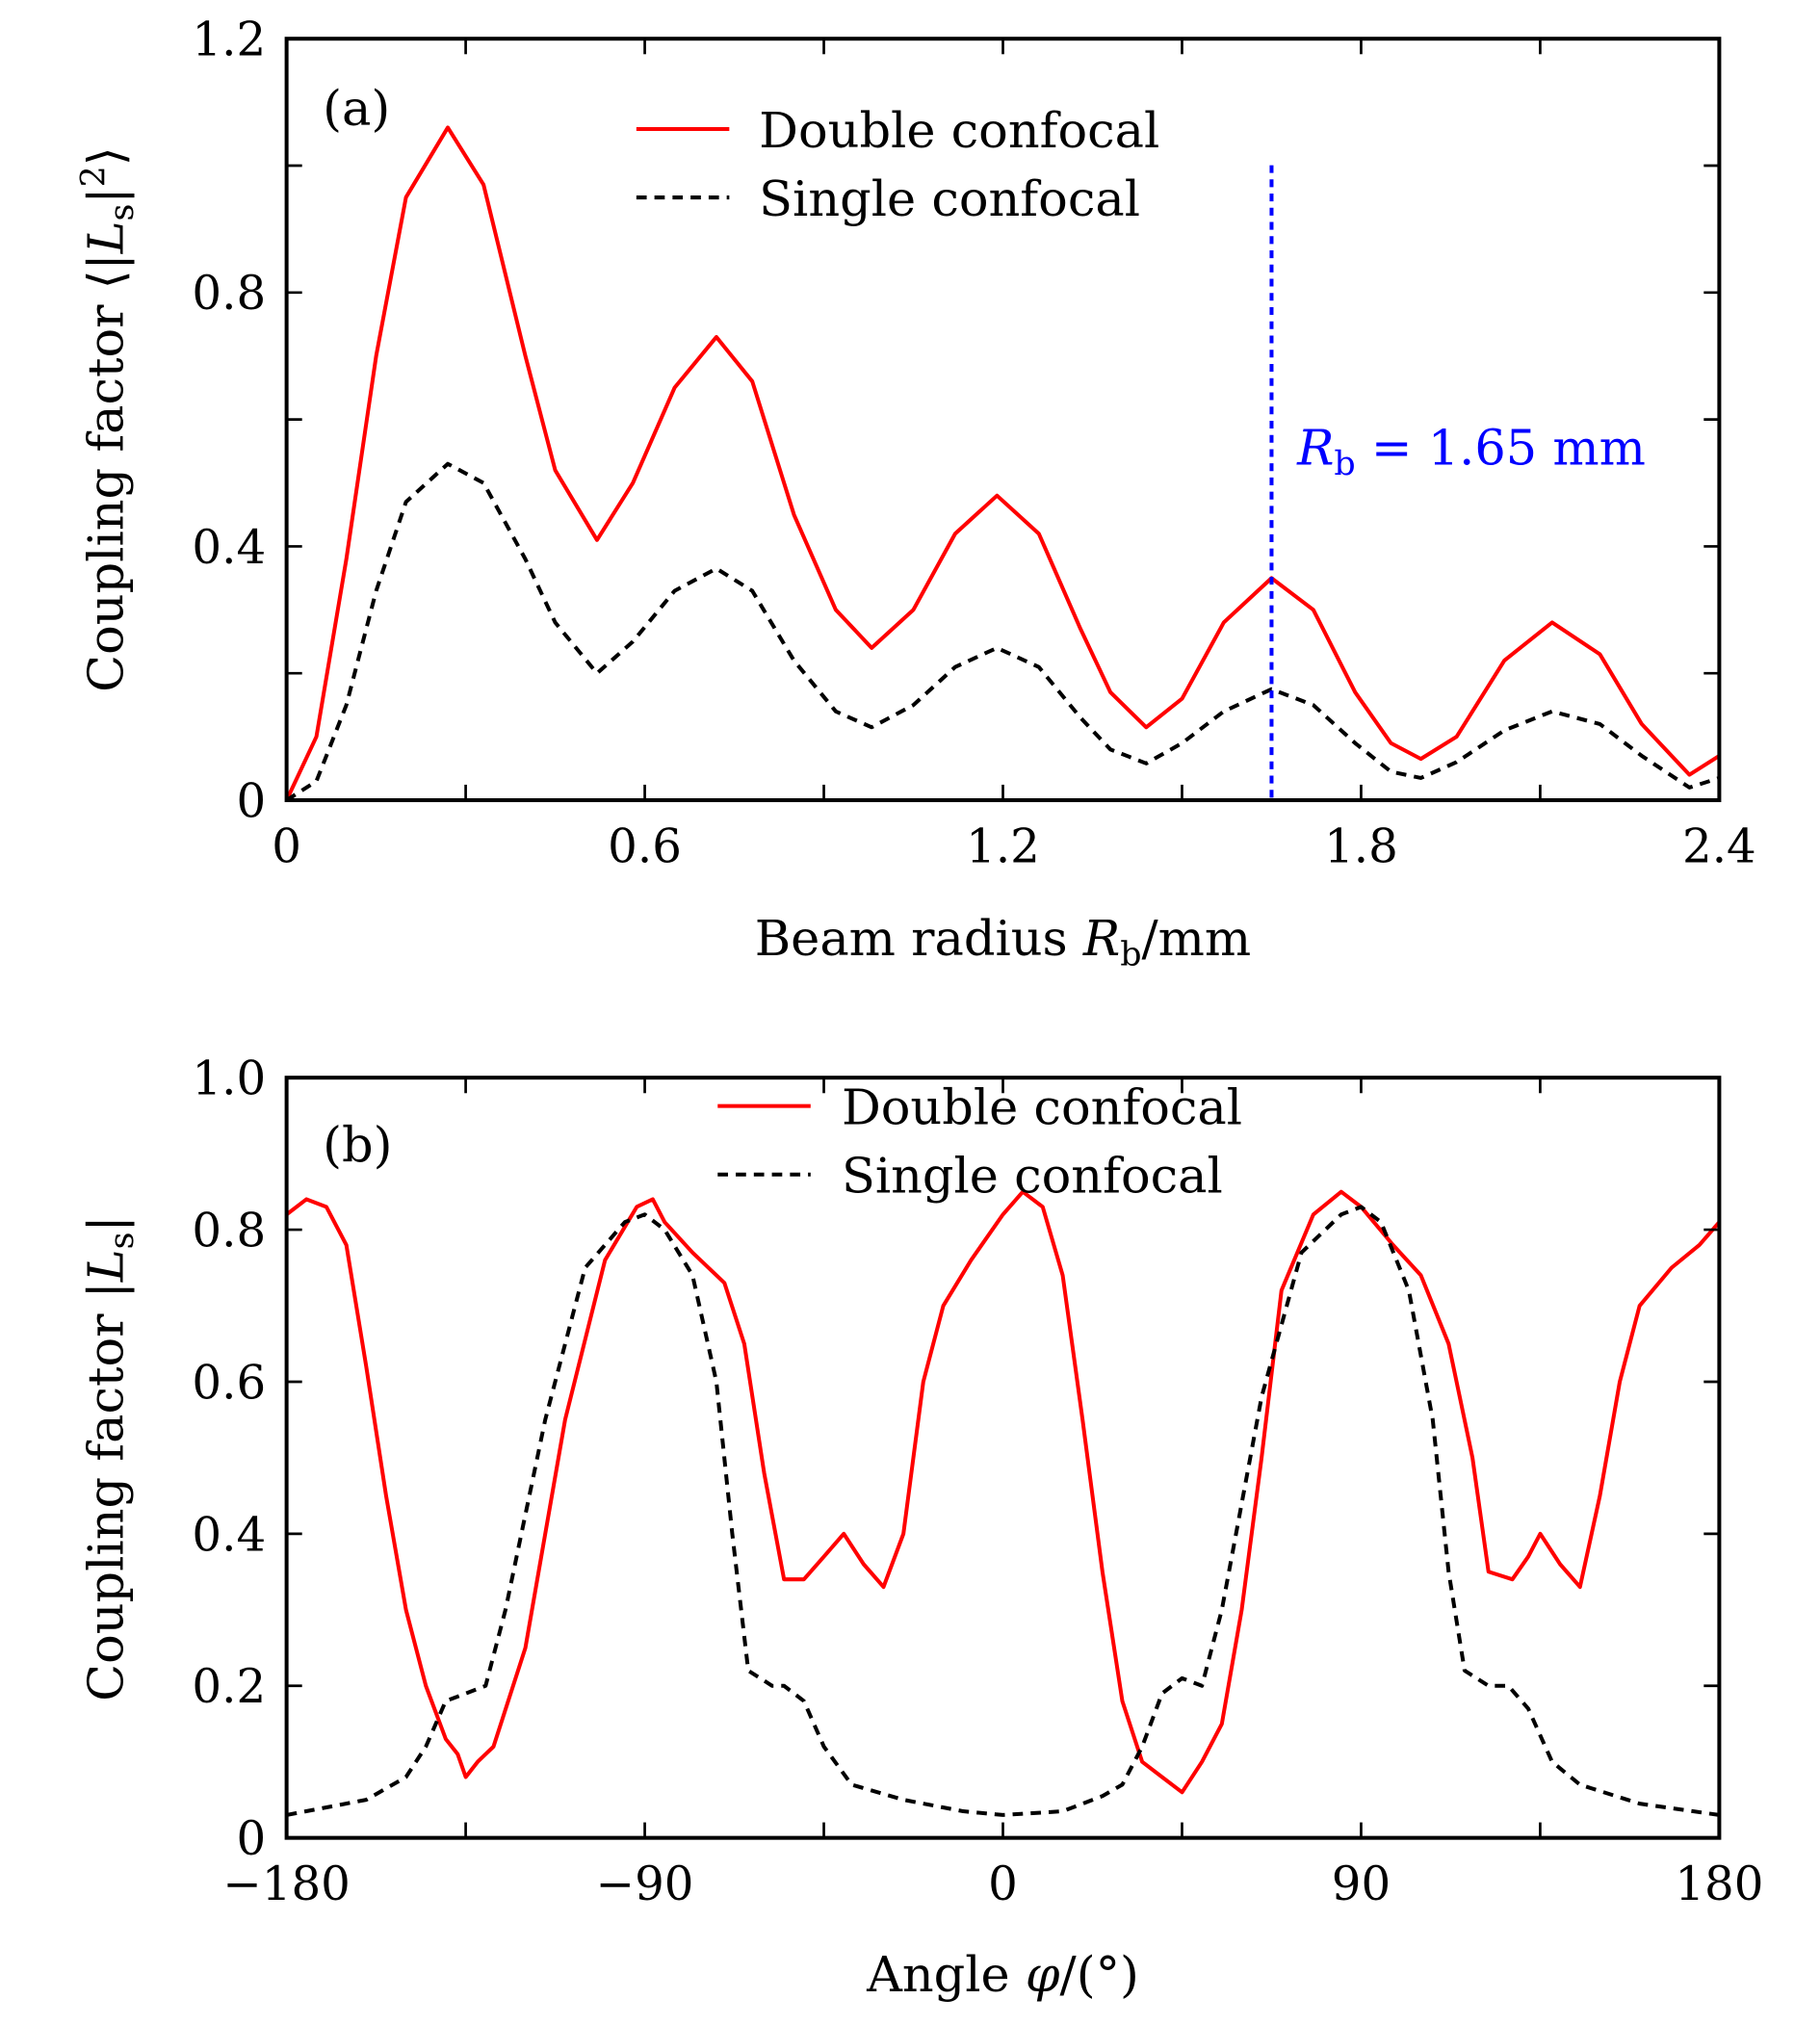 Image resolution: width=1820 pixels, height=2025 pixels. Describe the element at coordinates (1101, 940) in the screenshot. I see `xlabel-a-var: R` at that location.